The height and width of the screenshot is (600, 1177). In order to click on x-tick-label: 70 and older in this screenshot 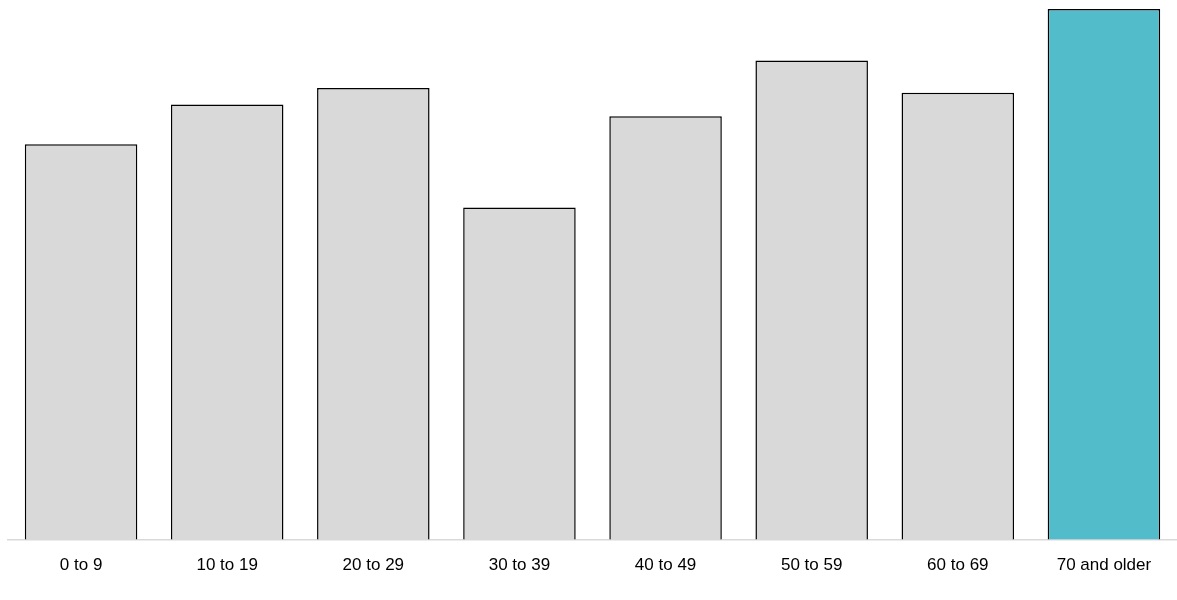, I will do `click(1104, 565)`.